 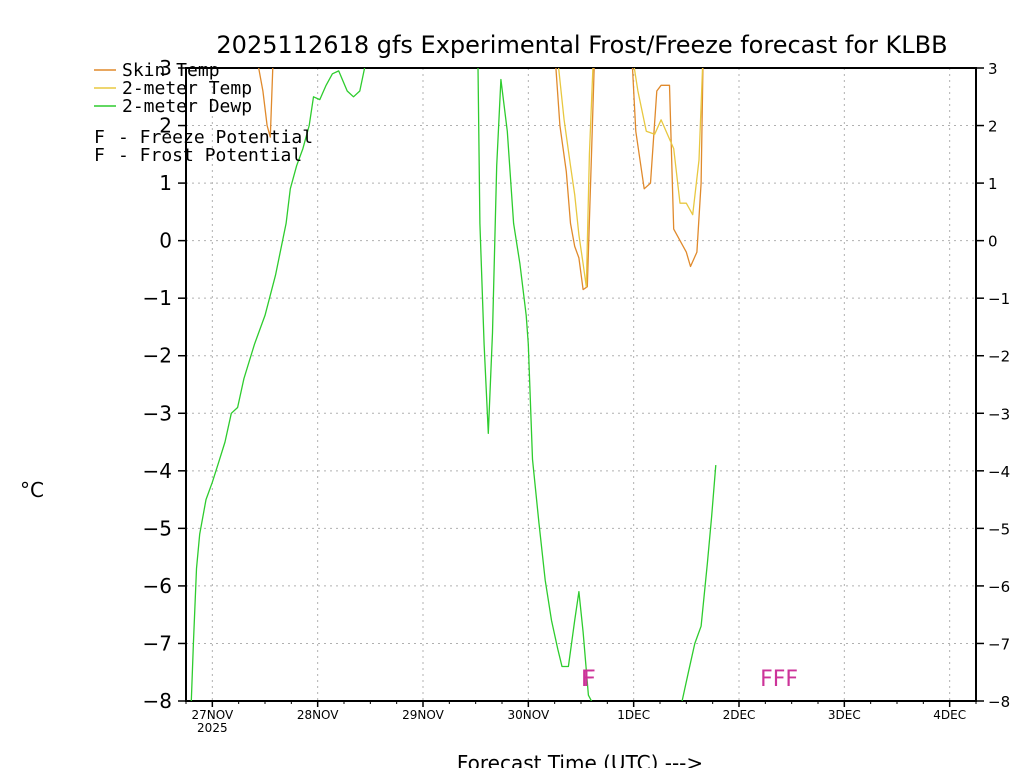 I want to click on y-tick-label-right: −7, so click(x=999, y=644).